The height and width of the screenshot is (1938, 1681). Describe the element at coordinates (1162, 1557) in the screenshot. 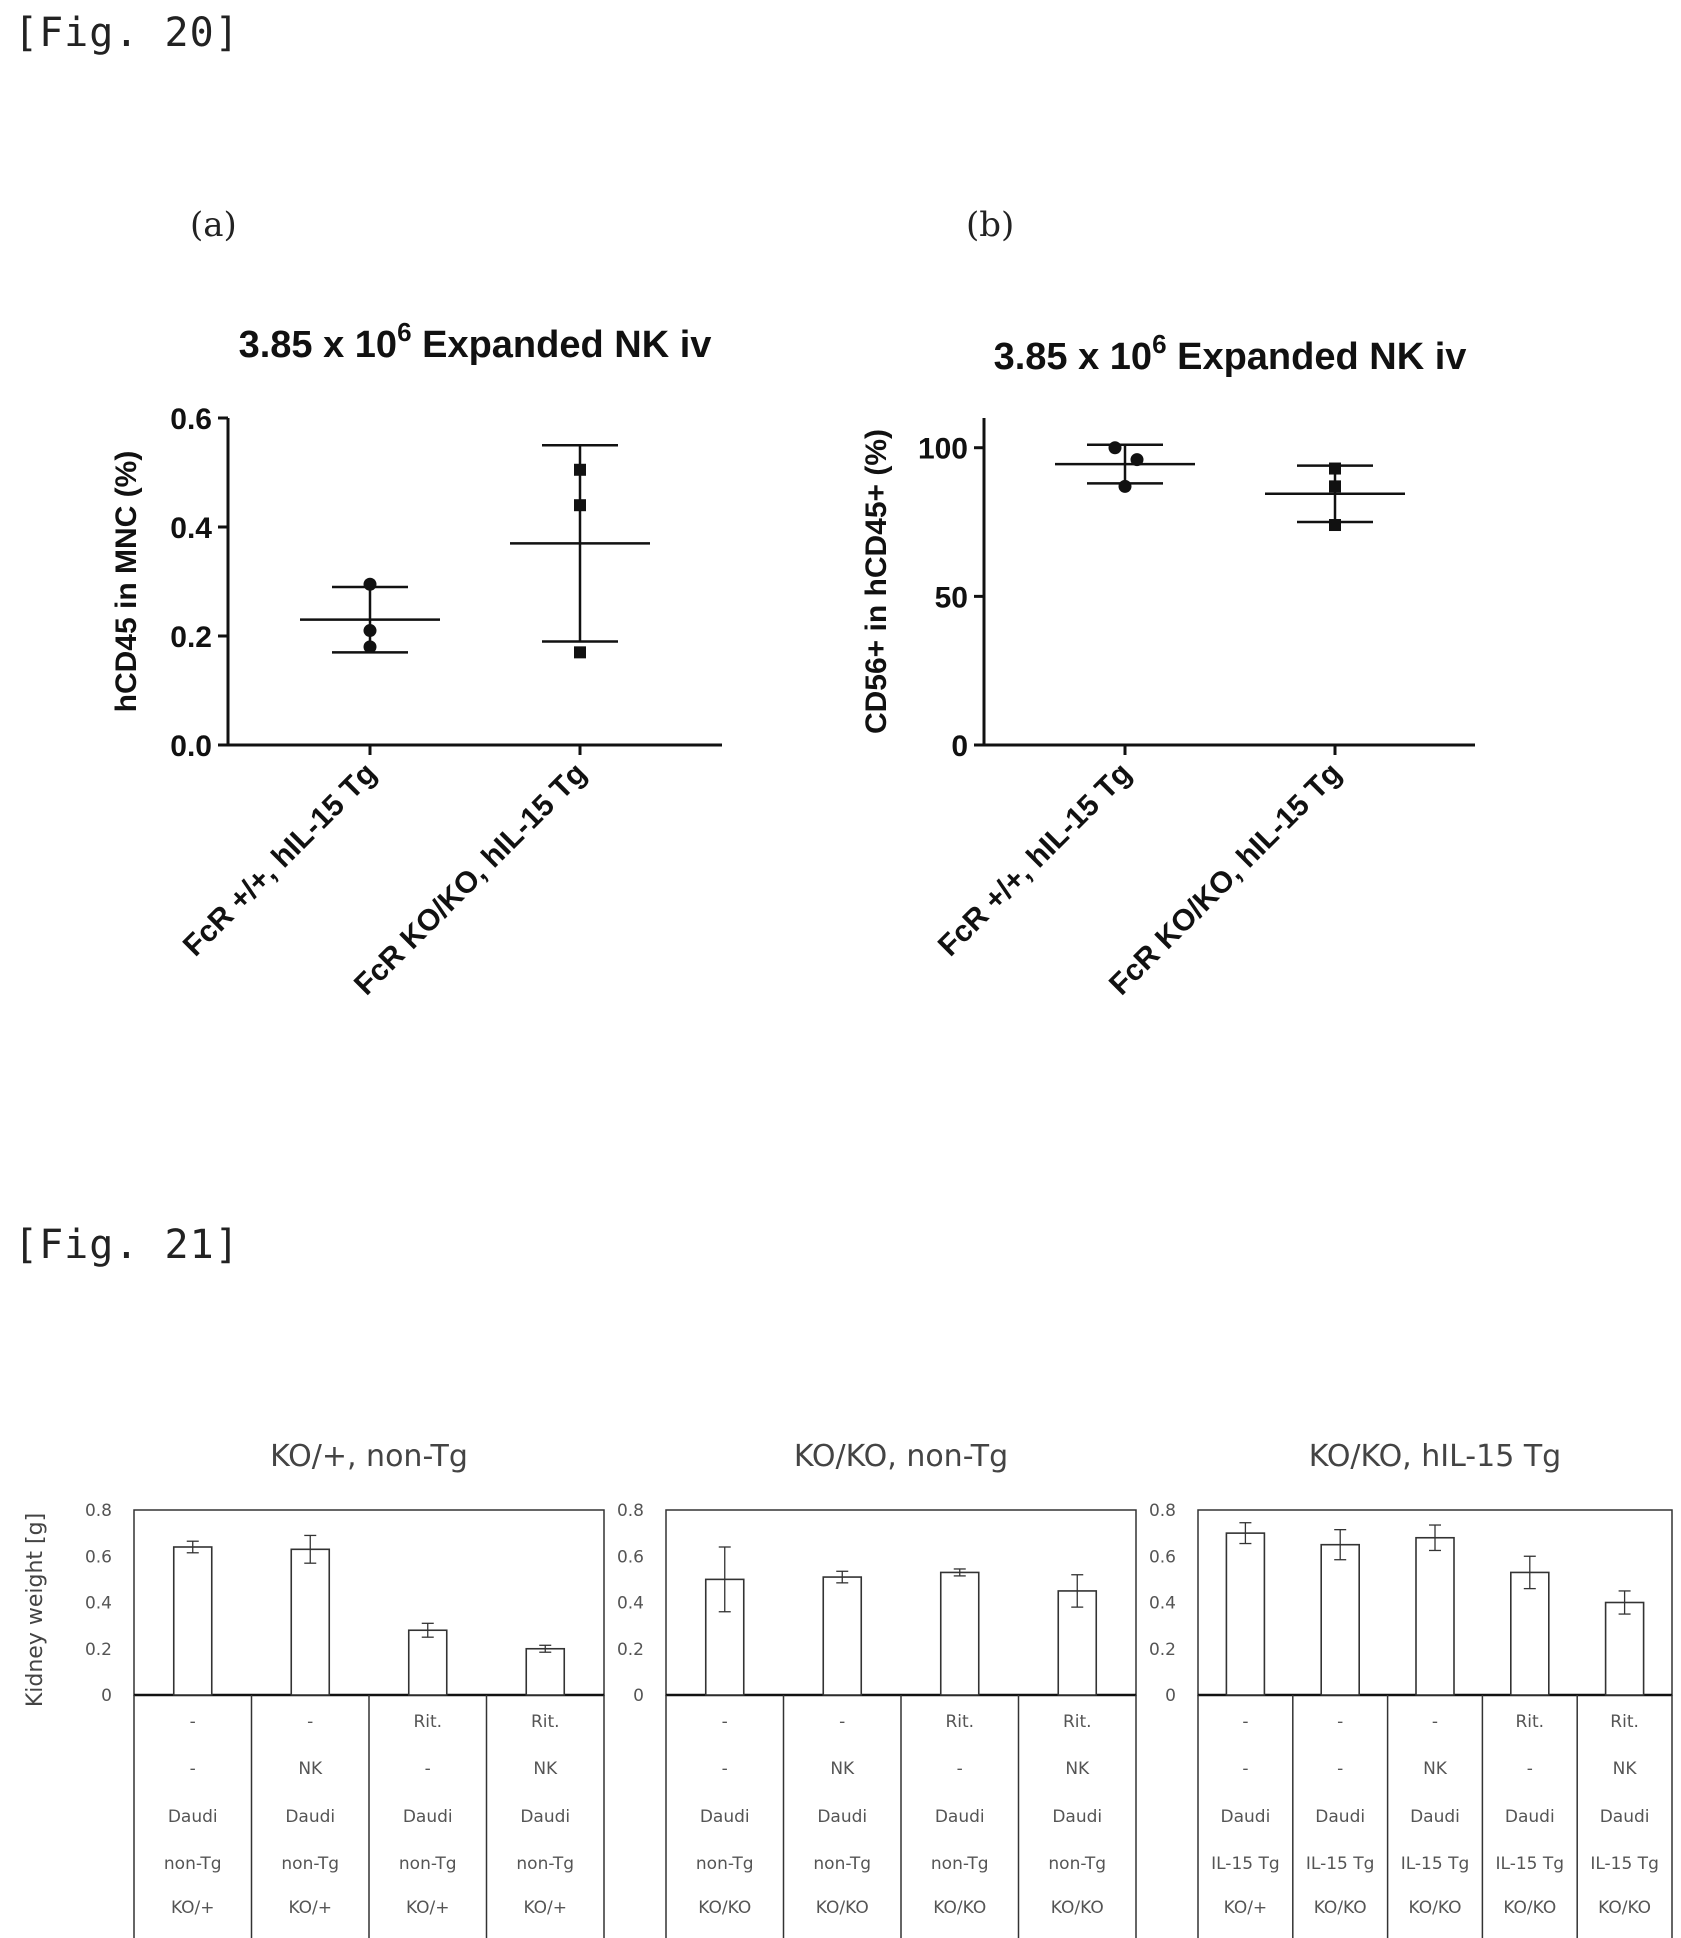

I see `y-tick-label: 0.6` at that location.